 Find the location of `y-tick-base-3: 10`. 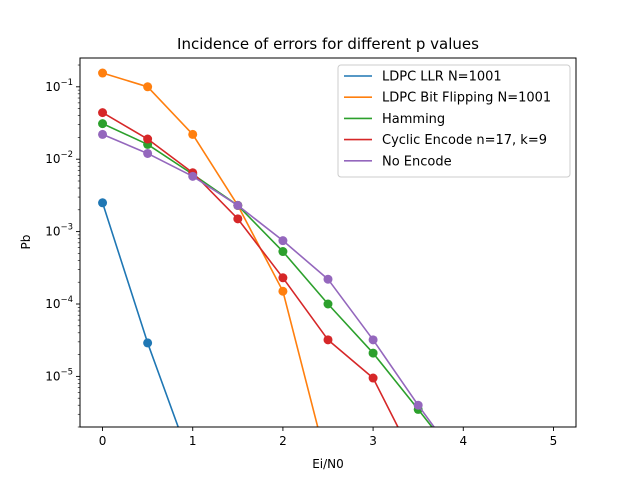

y-tick-base-3: 10 is located at coordinates (52, 159).